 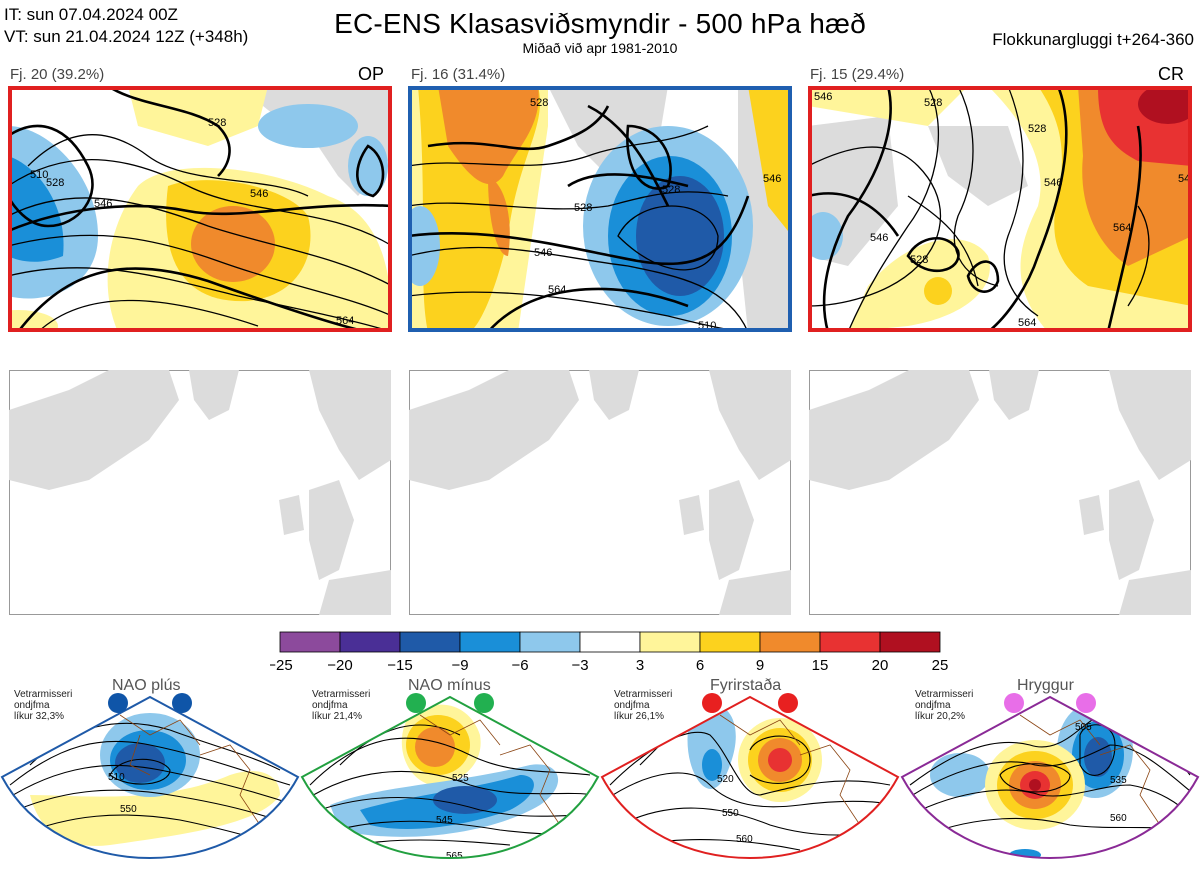 I want to click on regime-probability: líkur 21,4%, so click(x=337, y=716).